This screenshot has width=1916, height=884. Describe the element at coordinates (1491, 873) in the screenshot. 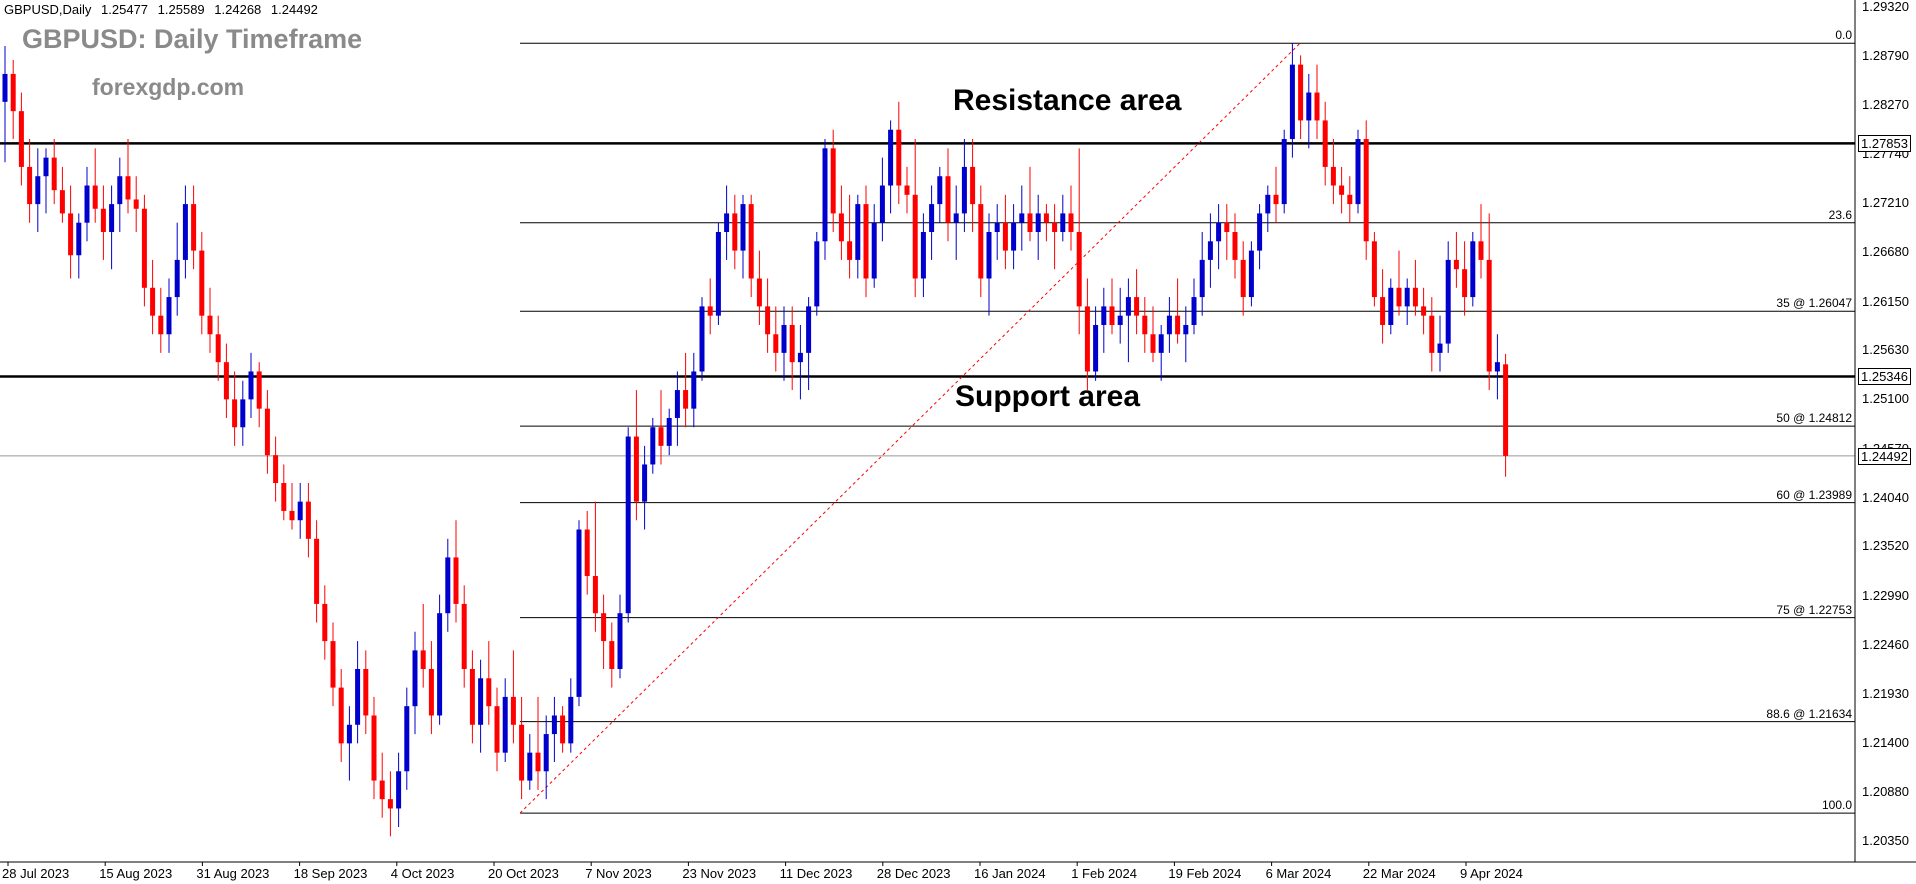

I see `x-tick-label: 9 Apr 2024` at that location.